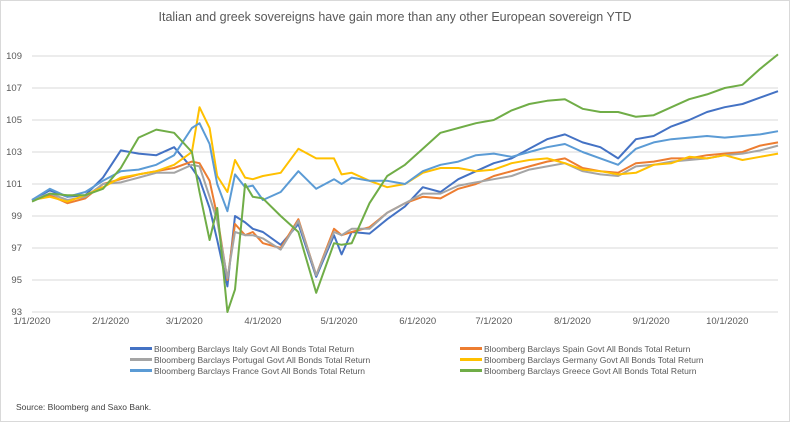 The height and width of the screenshot is (422, 790). What do you see at coordinates (16, 312) in the screenshot?
I see `y-tick-label: 93` at bounding box center [16, 312].